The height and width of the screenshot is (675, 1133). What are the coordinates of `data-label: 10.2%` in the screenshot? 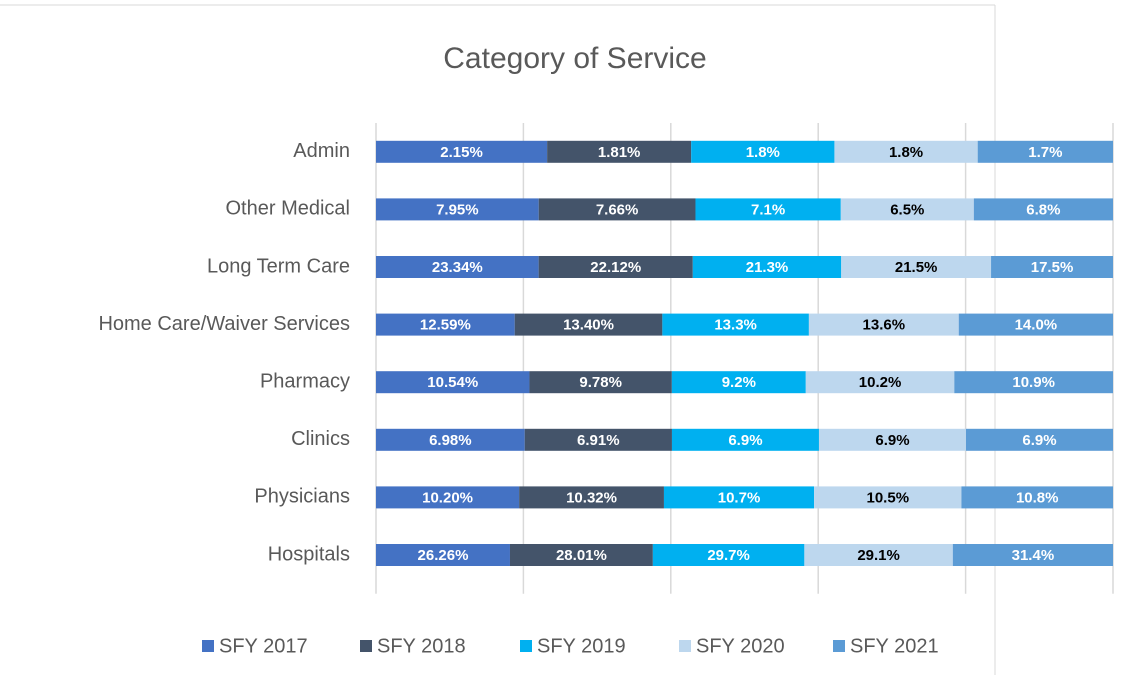 It's located at (880, 382).